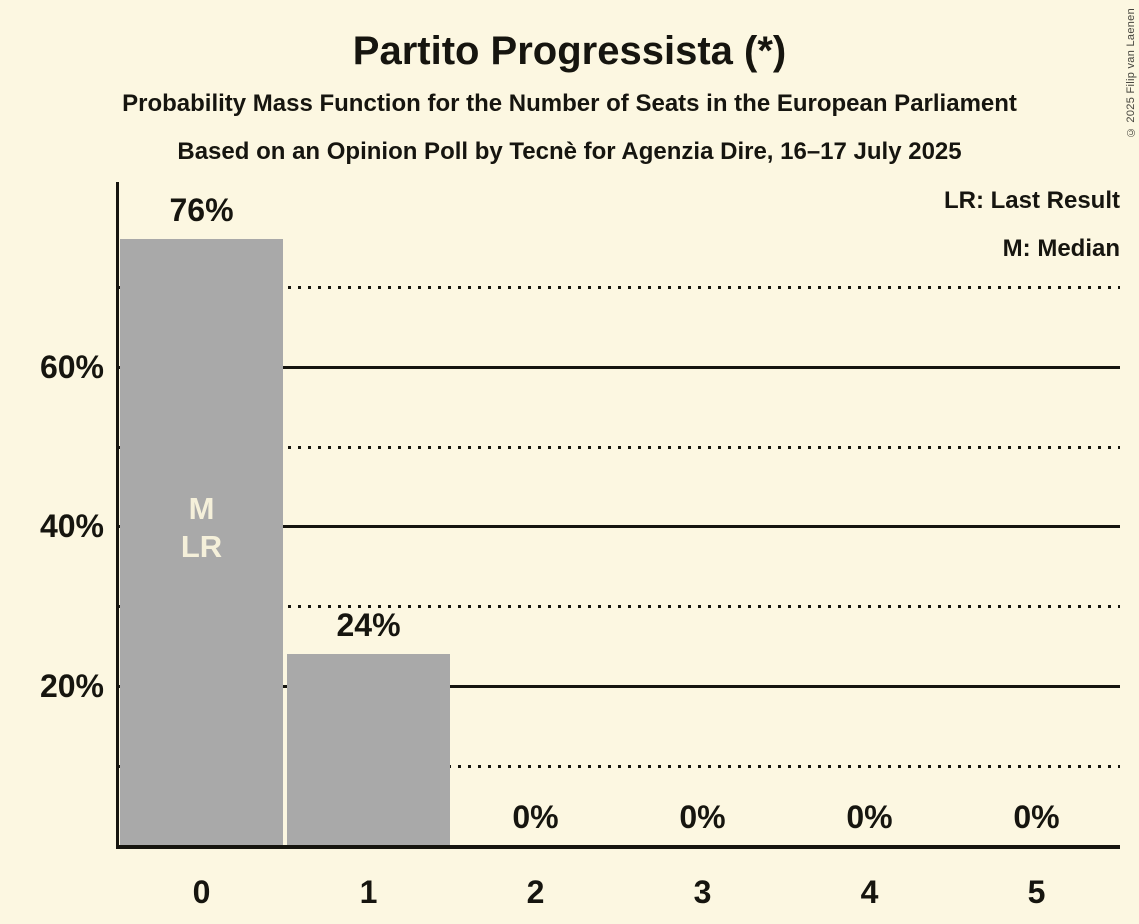 This screenshot has height=924, width=1139. I want to click on x-tick-label: 3, so click(702, 892).